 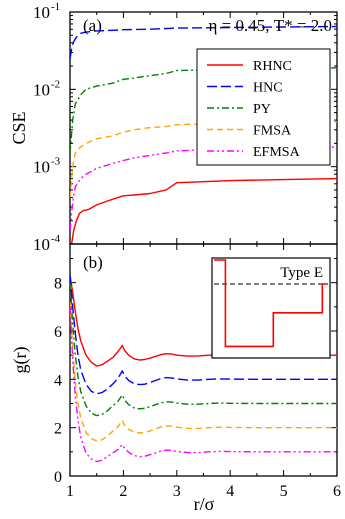 I want to click on cse-panel-label: (a), so click(x=92, y=25).